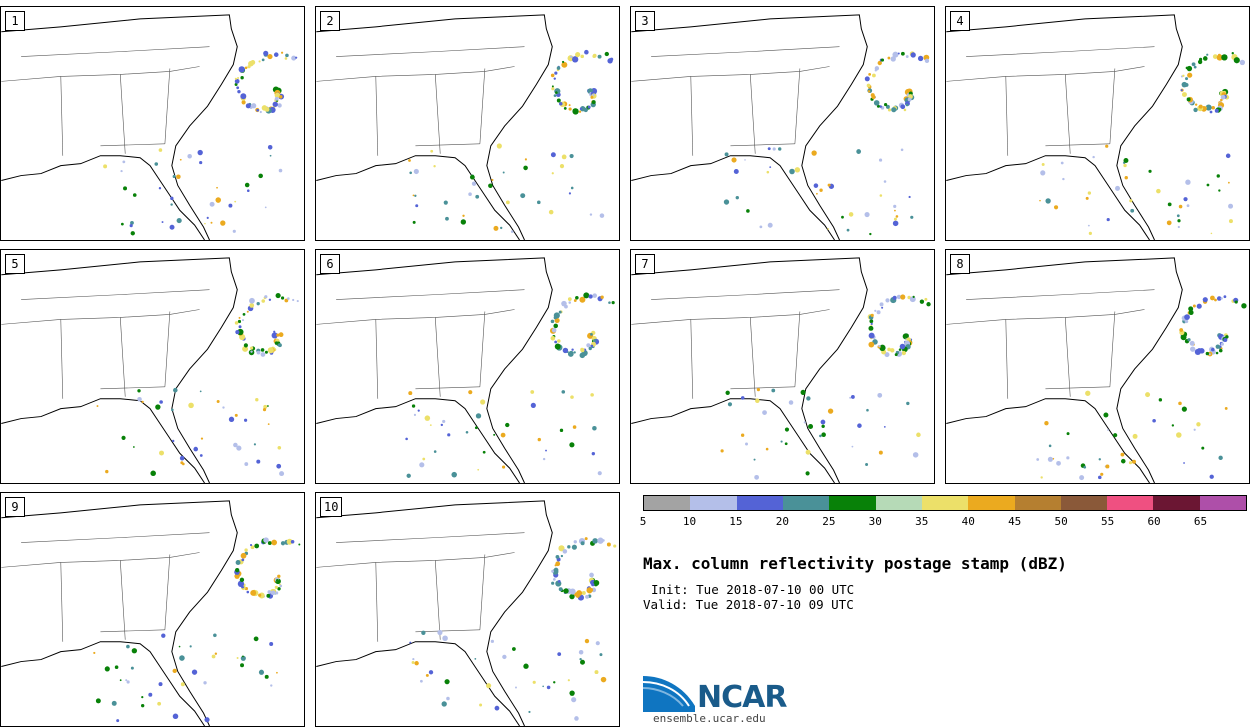  Describe the element at coordinates (643, 521) in the screenshot. I see `colorbar-tick-label: 5` at that location.